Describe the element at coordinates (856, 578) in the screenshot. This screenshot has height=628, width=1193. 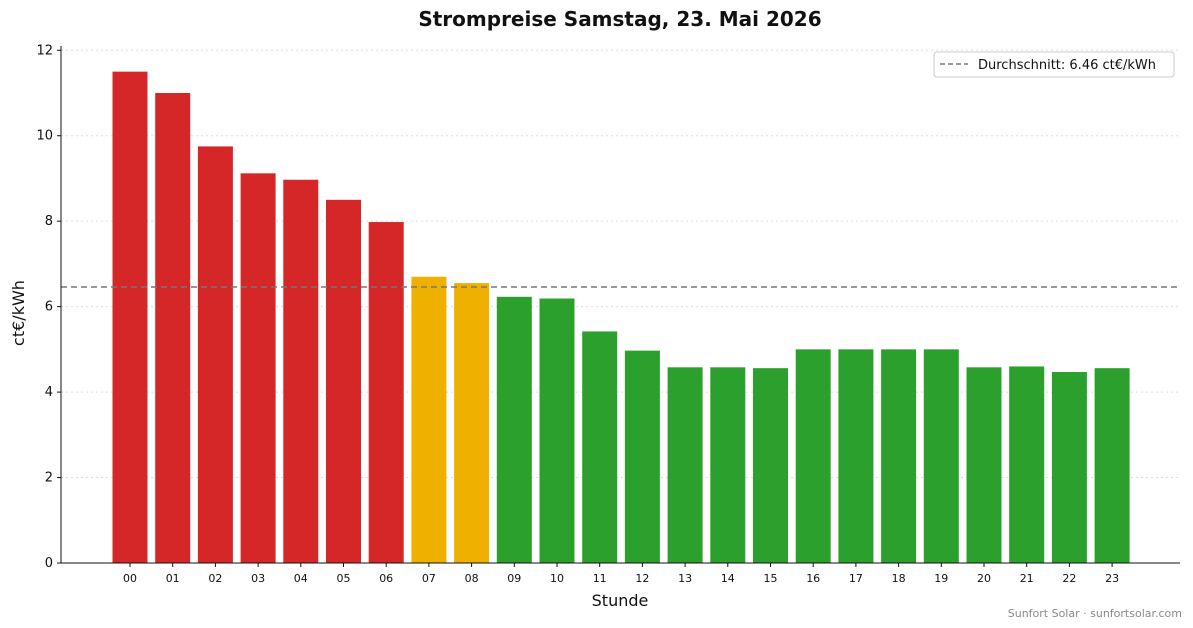
I see `x-tick-label: 17` at that location.